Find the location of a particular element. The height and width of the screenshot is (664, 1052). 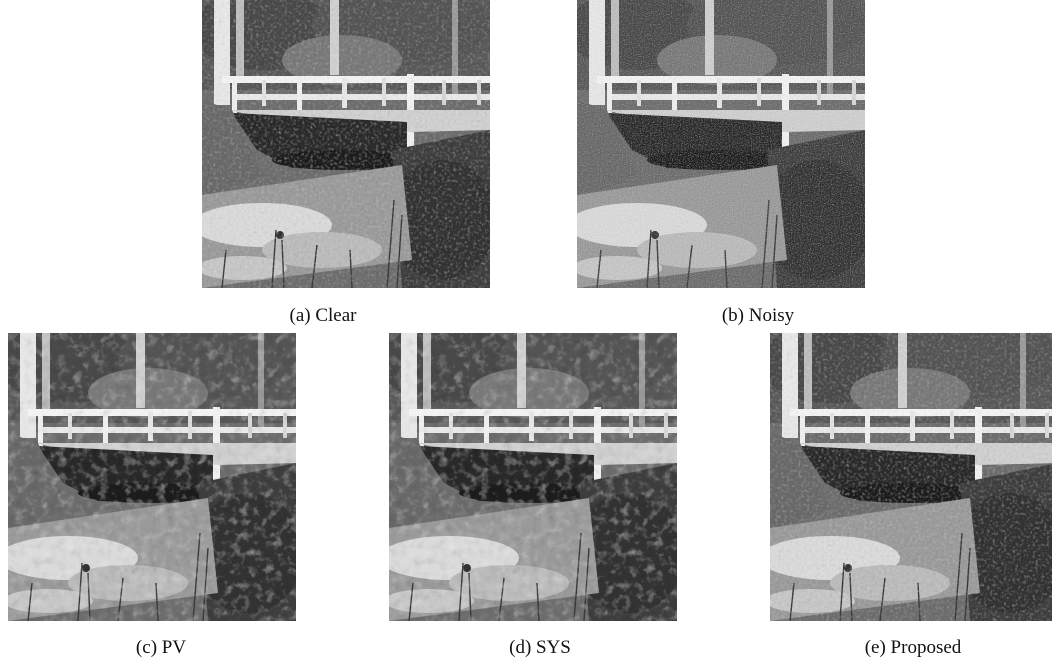

caption-clear: (a) Clear is located at coordinates (323, 315).